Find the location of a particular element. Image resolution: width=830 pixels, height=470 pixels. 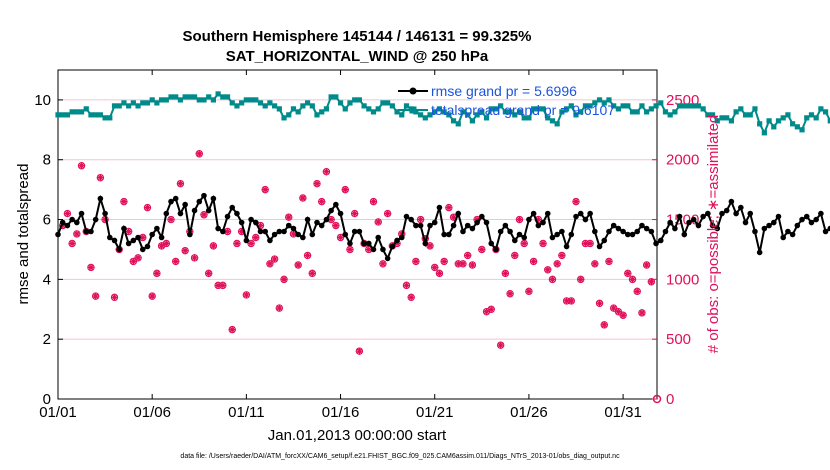

x-tick-label: 01/26 is located at coordinates (529, 412).